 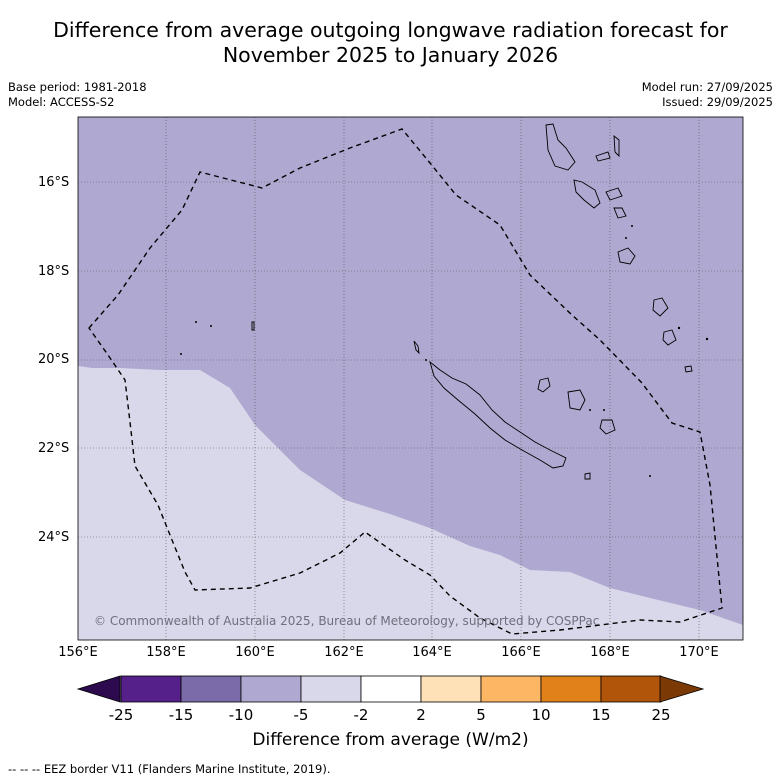 I want to click on base-period-text: Base period: 1981-2018, so click(x=77, y=87).